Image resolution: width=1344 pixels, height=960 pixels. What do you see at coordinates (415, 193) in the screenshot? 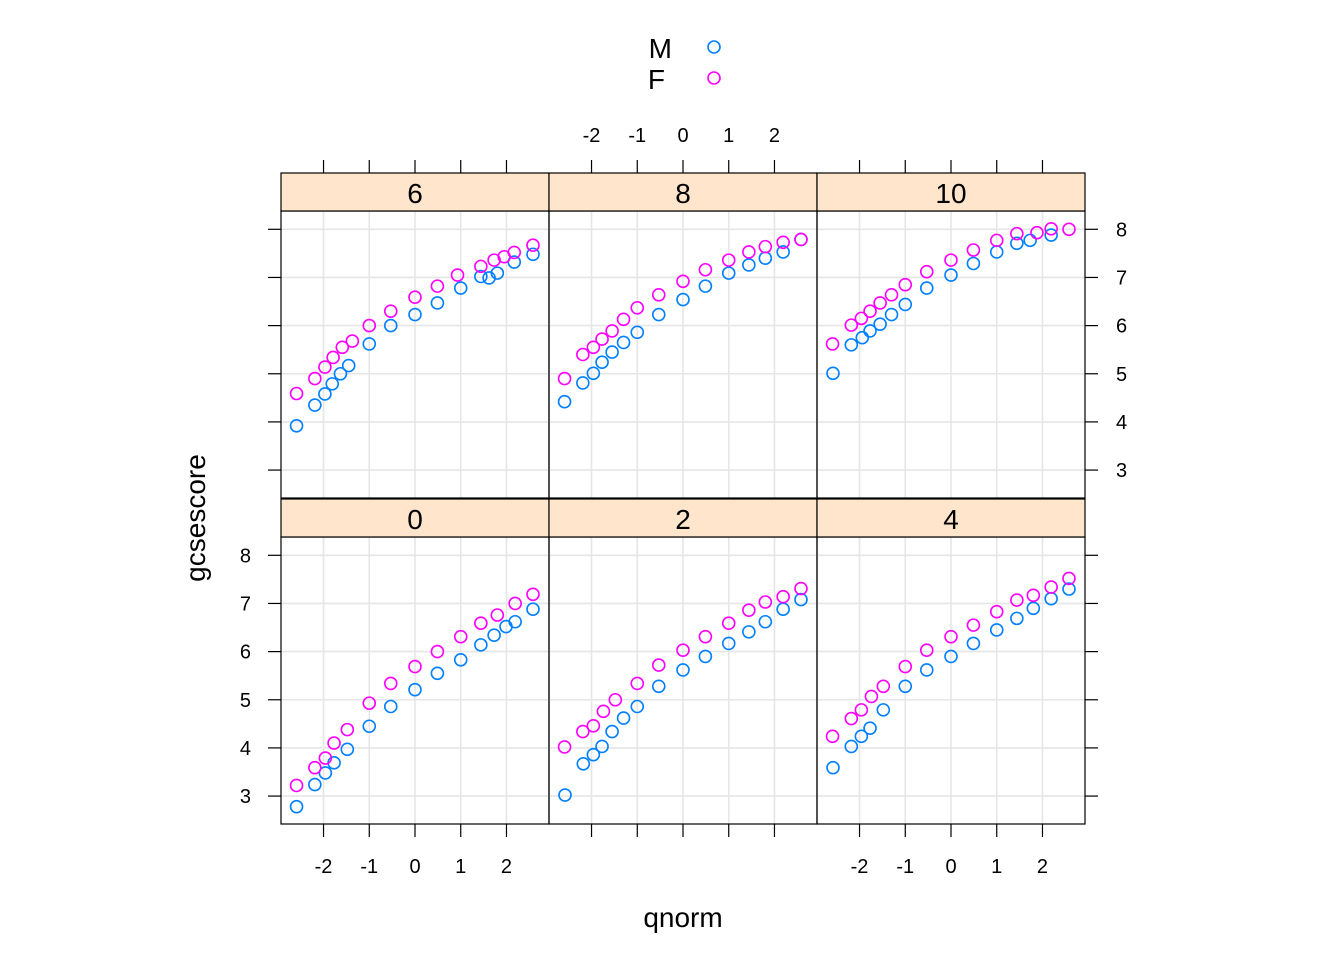
I see `strip-label: 6` at bounding box center [415, 193].